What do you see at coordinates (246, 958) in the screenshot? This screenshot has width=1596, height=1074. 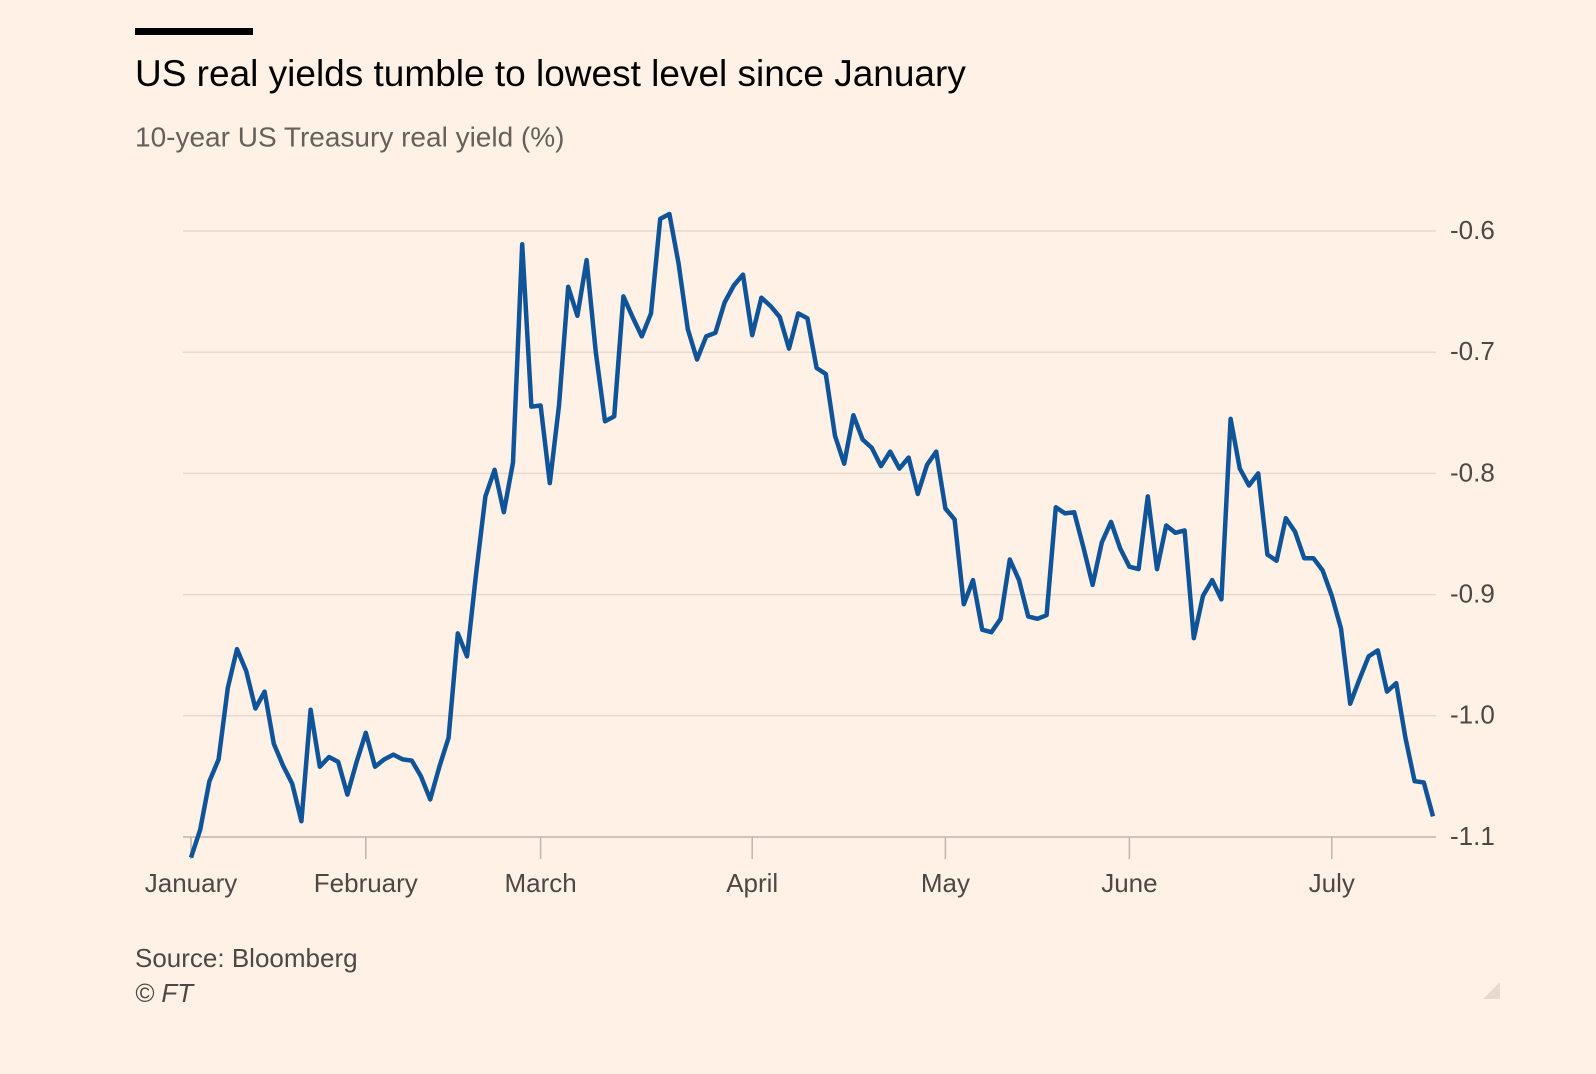 I see `source: Source: Bloomberg` at bounding box center [246, 958].